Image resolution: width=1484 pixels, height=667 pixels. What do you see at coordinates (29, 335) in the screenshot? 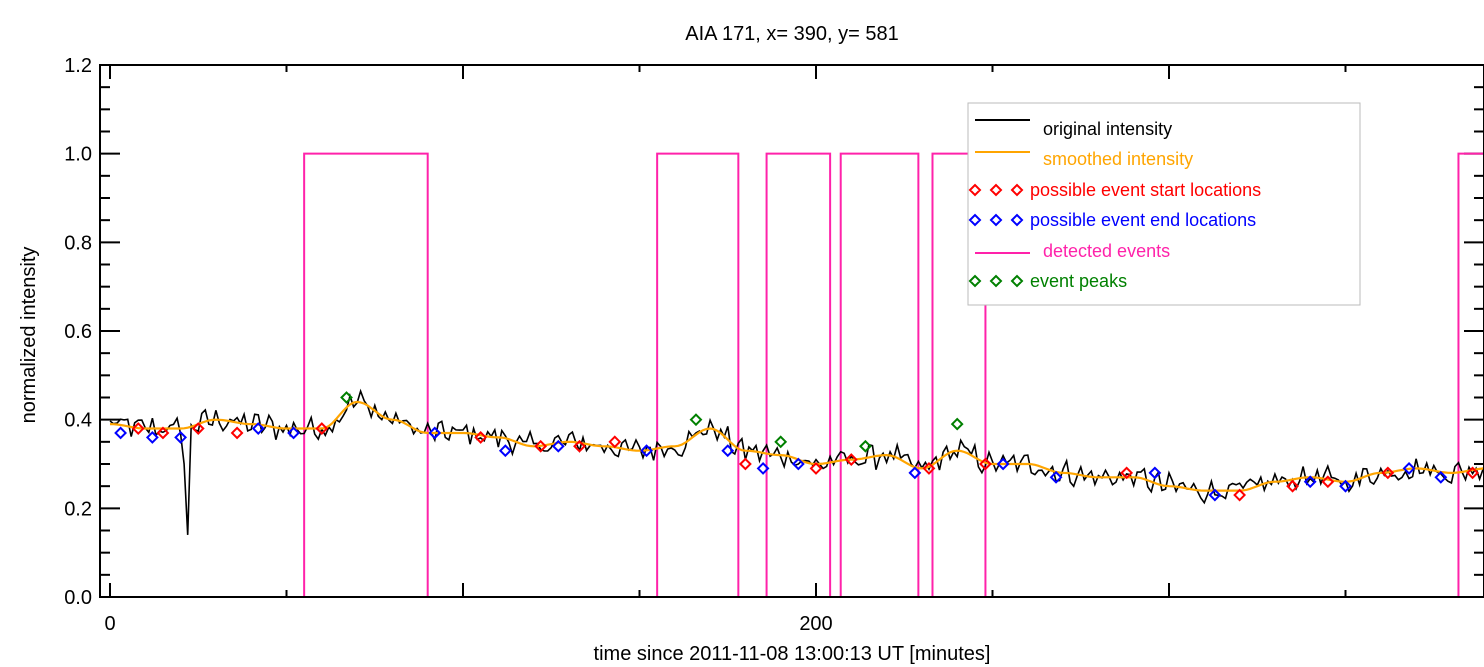
I see `y-axis-label: normalized intensity` at bounding box center [29, 335].